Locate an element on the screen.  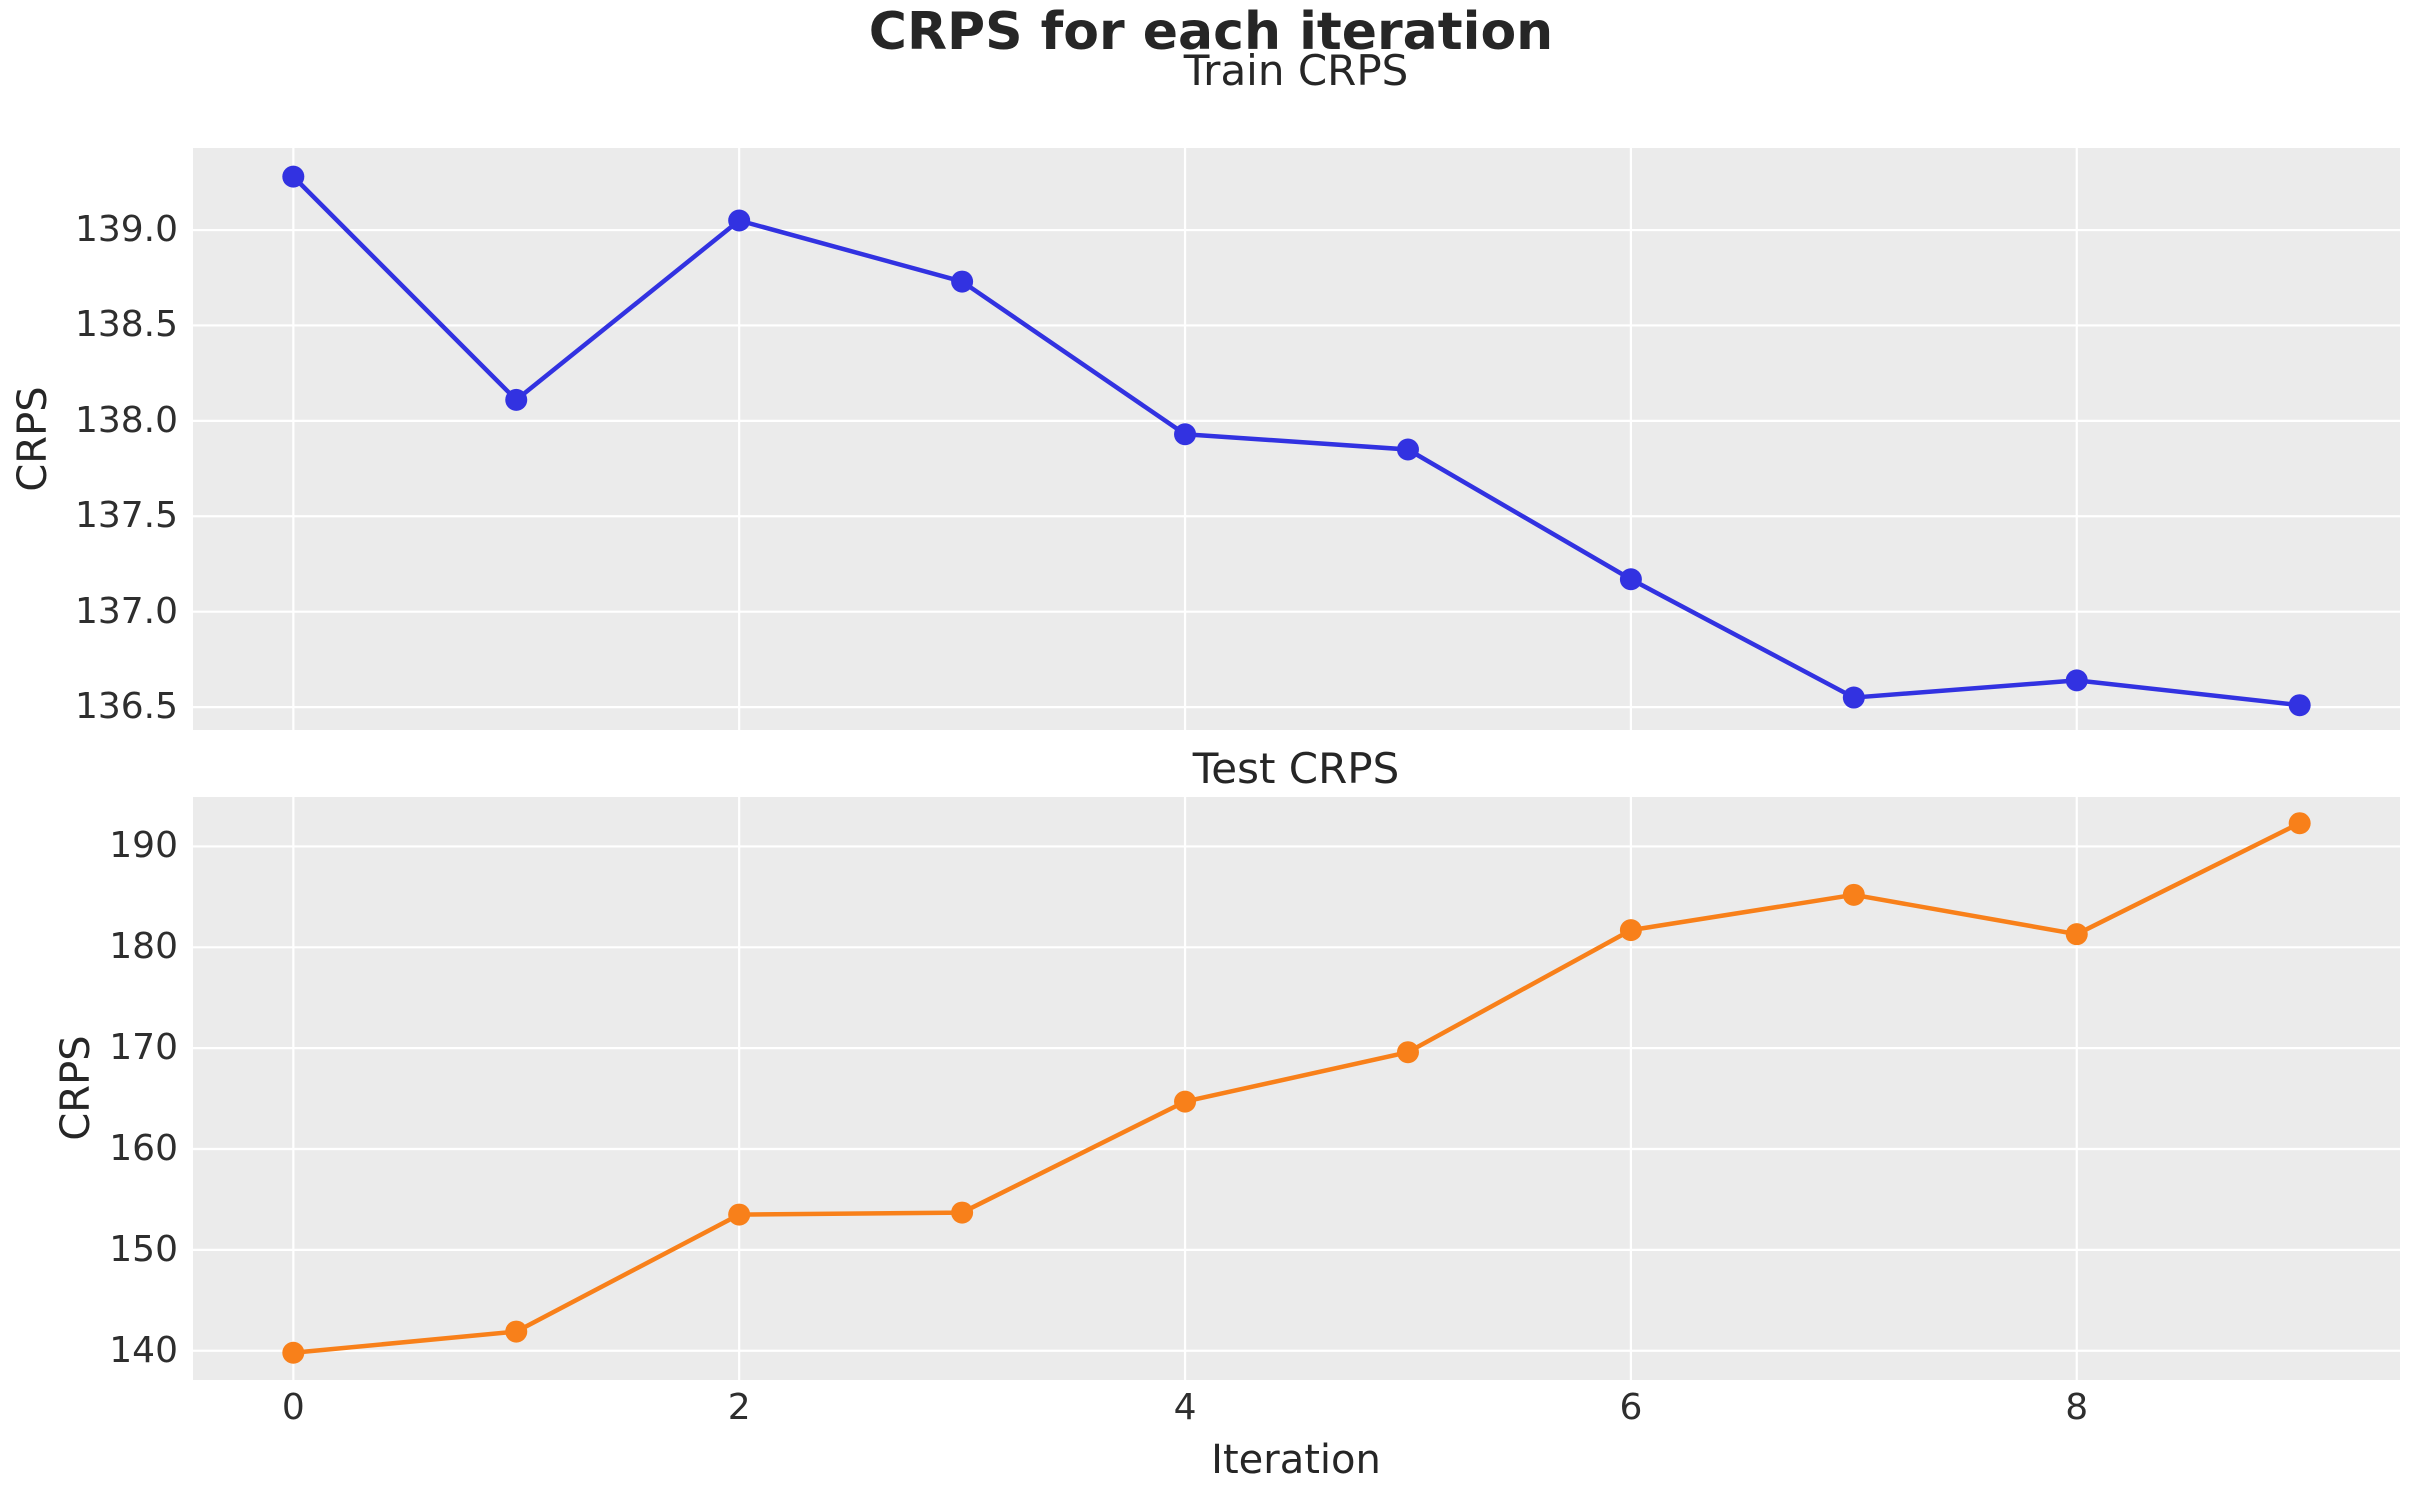
subplot1-ytick-label: 138.0 is located at coordinates (126, 420).